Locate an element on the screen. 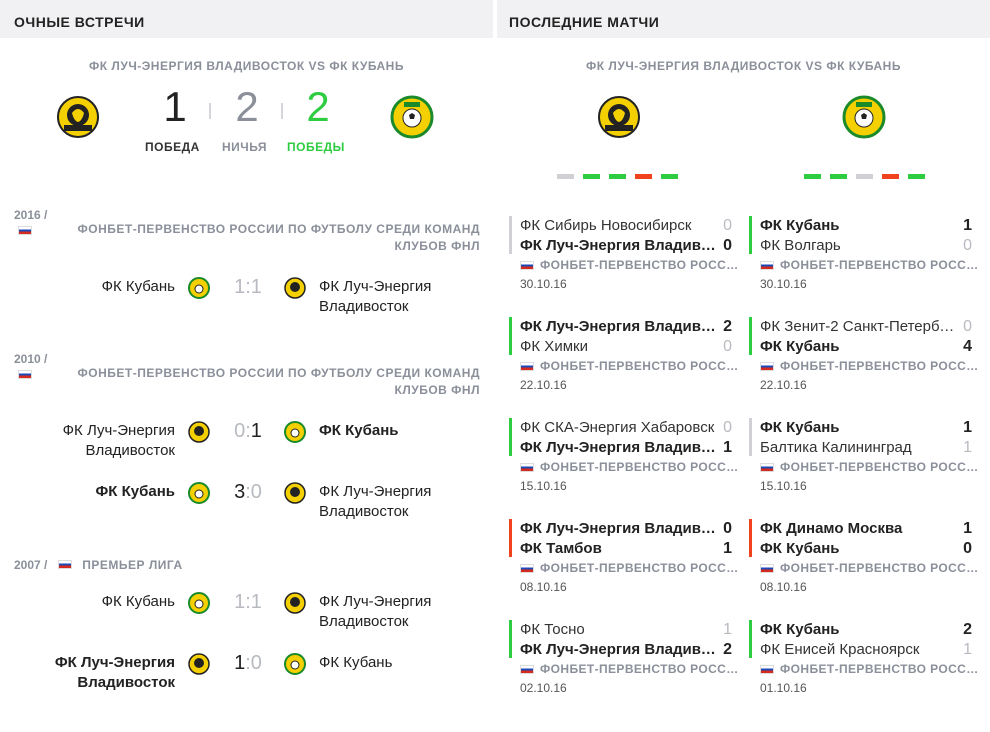 This screenshot has width=990, height=732. wins-left-count: 1 is located at coordinates (175, 106).